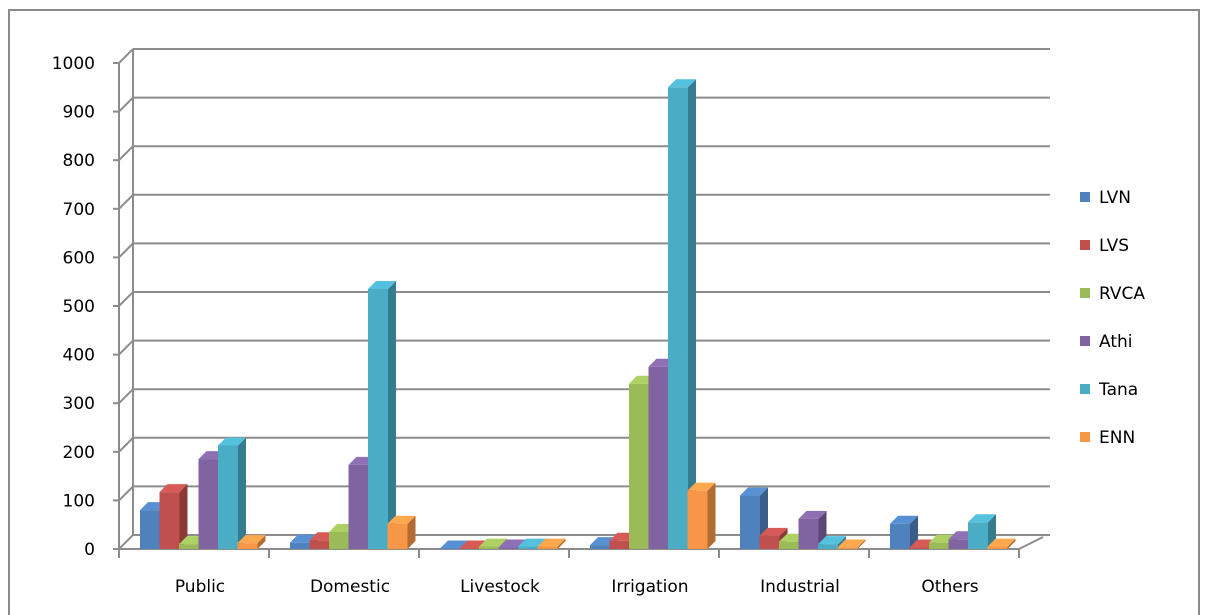  What do you see at coordinates (812, 529) in the screenshot?
I see `bar-athi-industrial` at bounding box center [812, 529].